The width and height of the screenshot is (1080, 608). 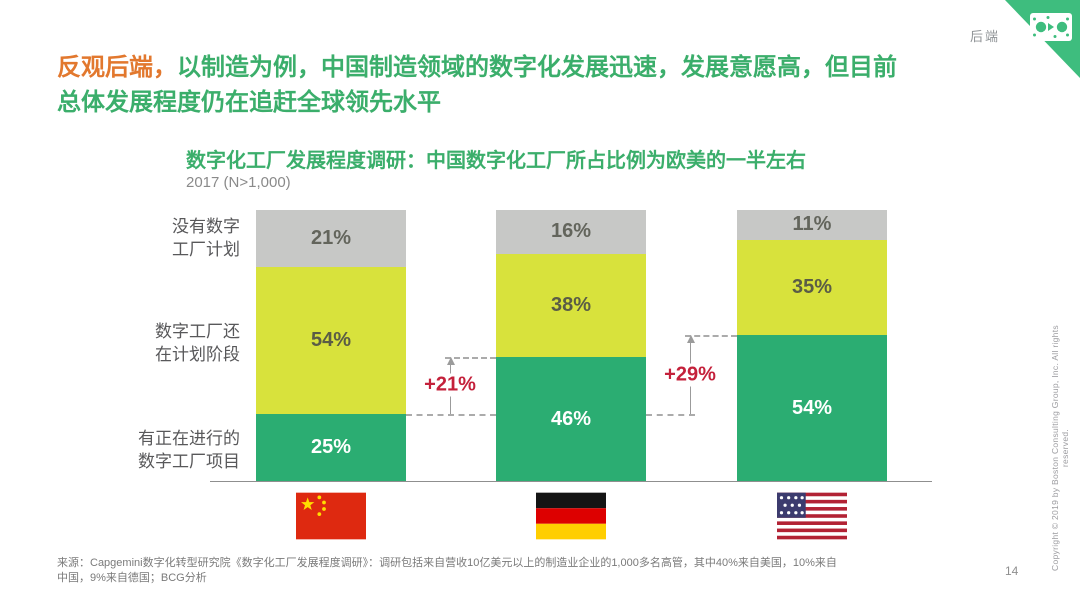 What do you see at coordinates (571, 516) in the screenshot?
I see `flag-germany` at bounding box center [571, 516].